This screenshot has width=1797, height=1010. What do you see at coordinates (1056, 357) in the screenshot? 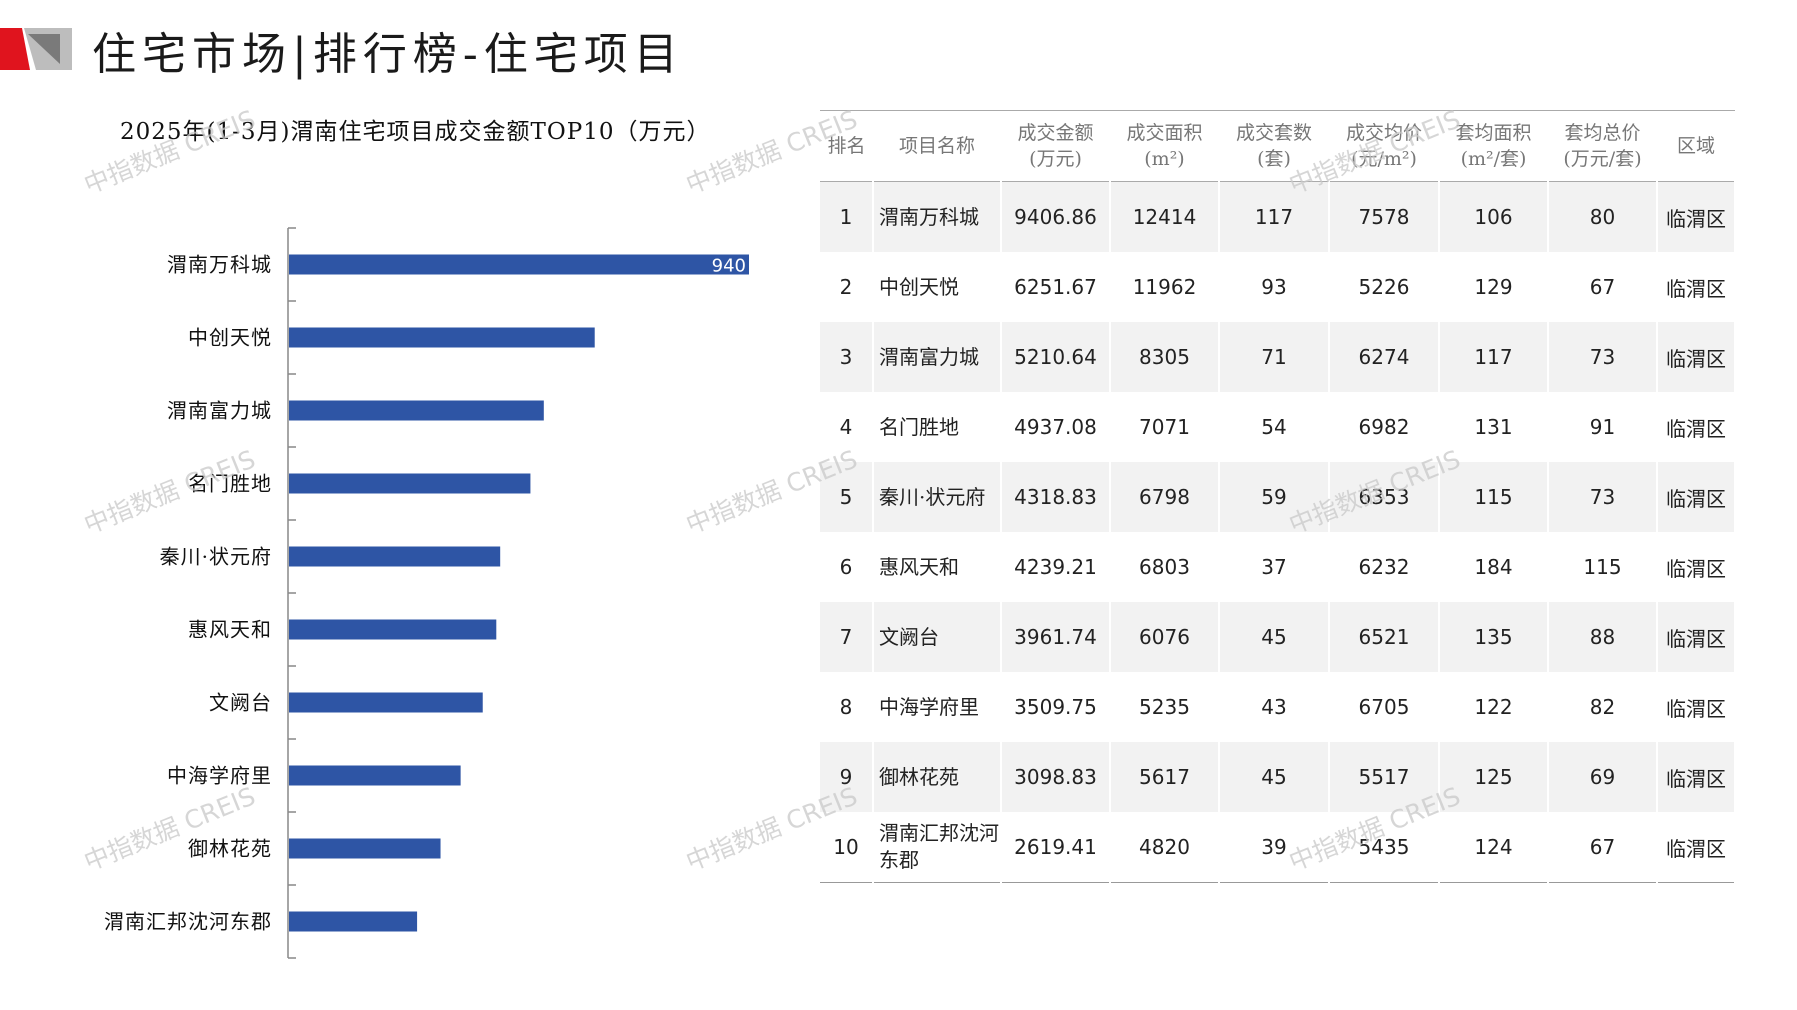
I see `table-cell: 5210.64` at bounding box center [1056, 357].